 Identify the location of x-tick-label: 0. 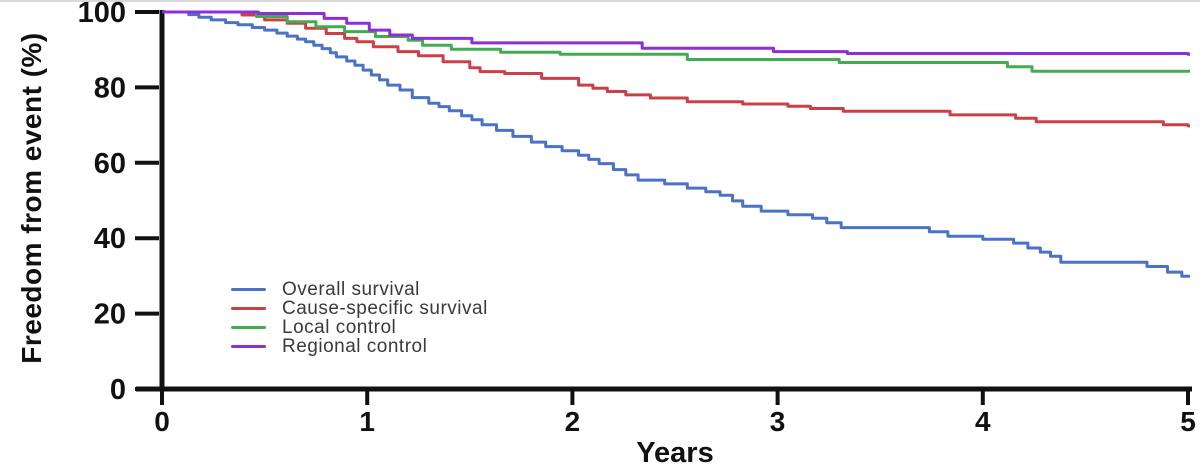
(162, 421).